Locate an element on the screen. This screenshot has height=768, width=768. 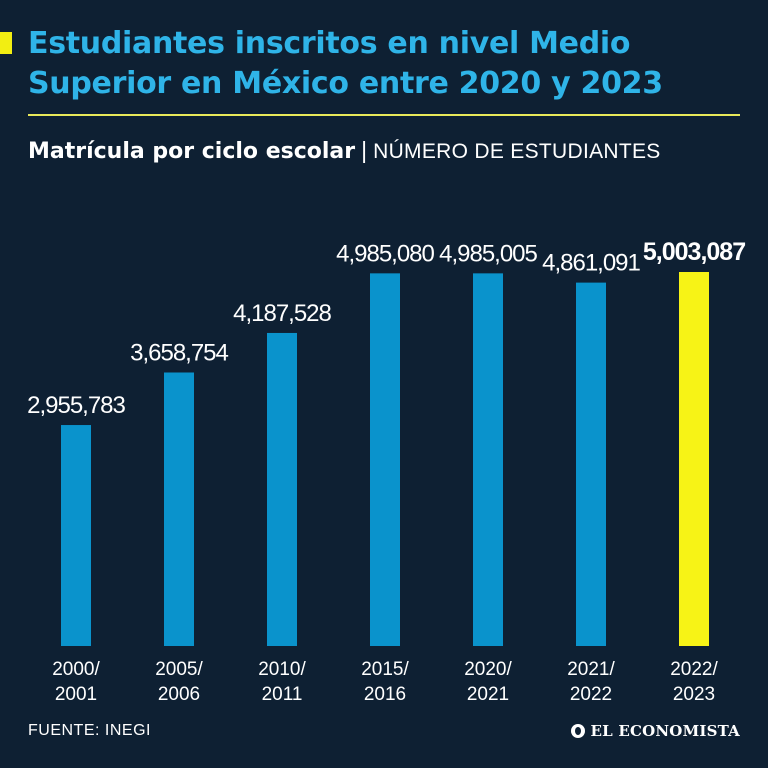
accent-square is located at coordinates (6, 43).